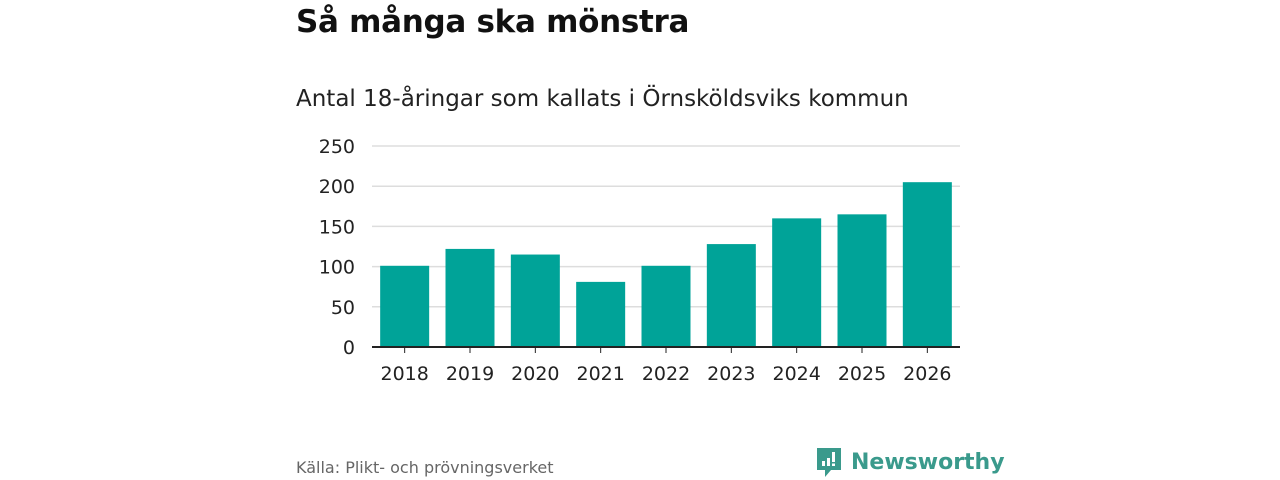 This screenshot has width=1280, height=480. I want to click on newsworthy-logo: Newsworthy, so click(910, 462).